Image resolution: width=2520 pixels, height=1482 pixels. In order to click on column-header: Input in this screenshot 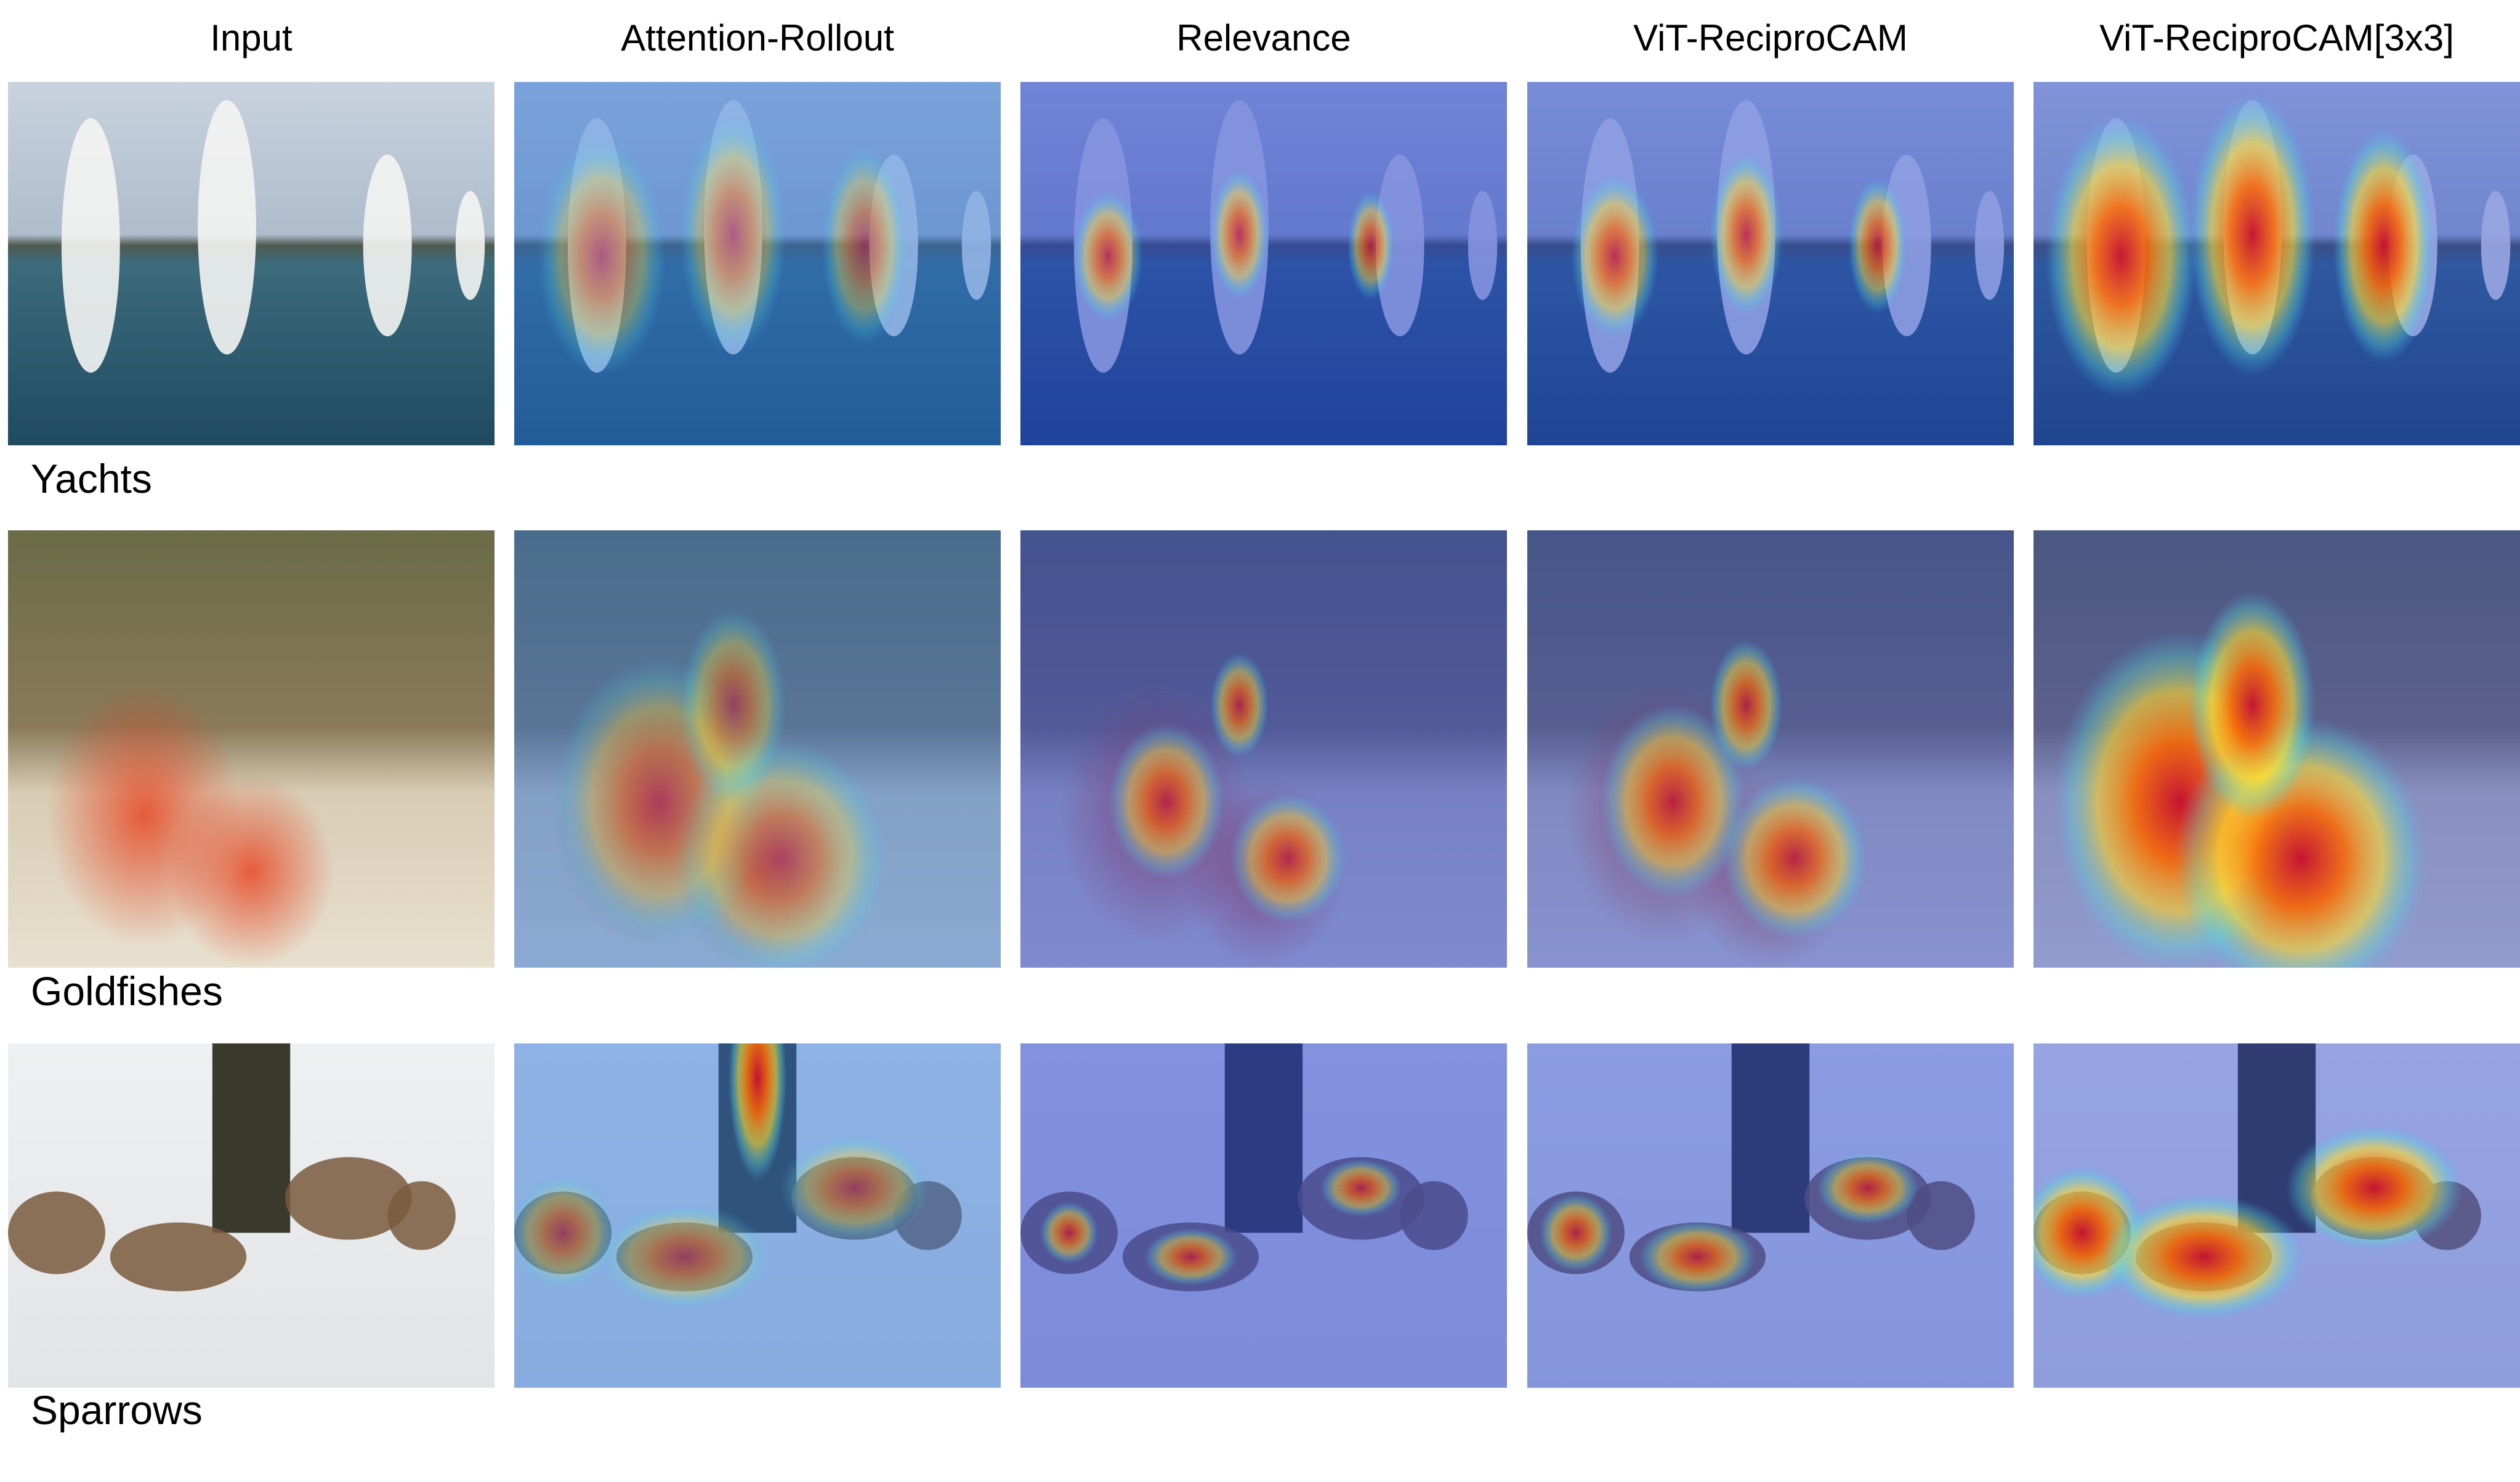, I will do `click(251, 38)`.